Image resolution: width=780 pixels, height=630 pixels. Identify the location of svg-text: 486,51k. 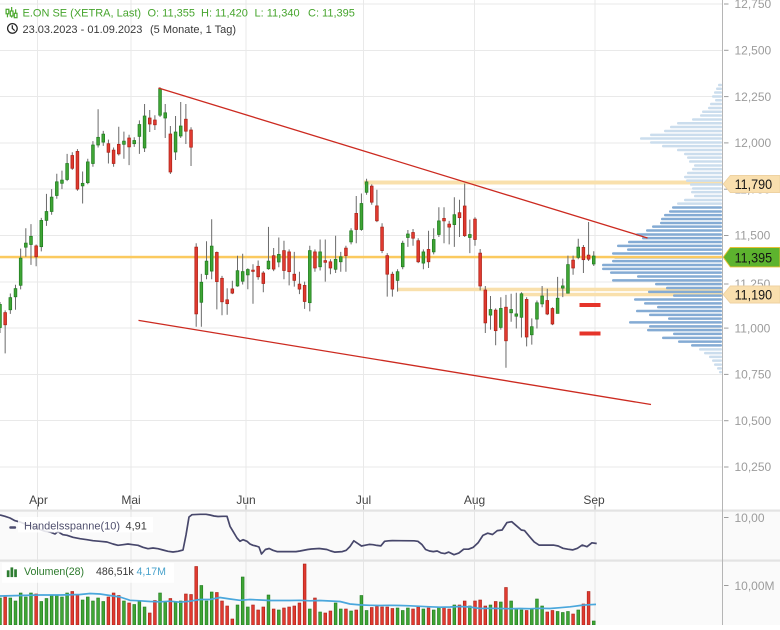
(115, 572).